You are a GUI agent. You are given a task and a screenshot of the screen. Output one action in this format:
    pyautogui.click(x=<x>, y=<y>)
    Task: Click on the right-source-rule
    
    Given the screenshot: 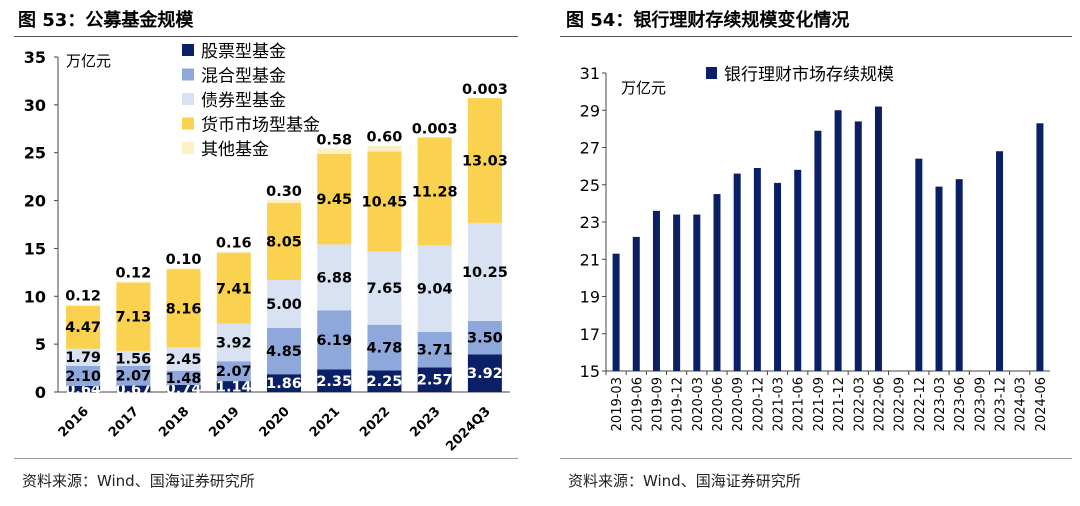 What is the action you would take?
    pyautogui.click(x=816, y=458)
    